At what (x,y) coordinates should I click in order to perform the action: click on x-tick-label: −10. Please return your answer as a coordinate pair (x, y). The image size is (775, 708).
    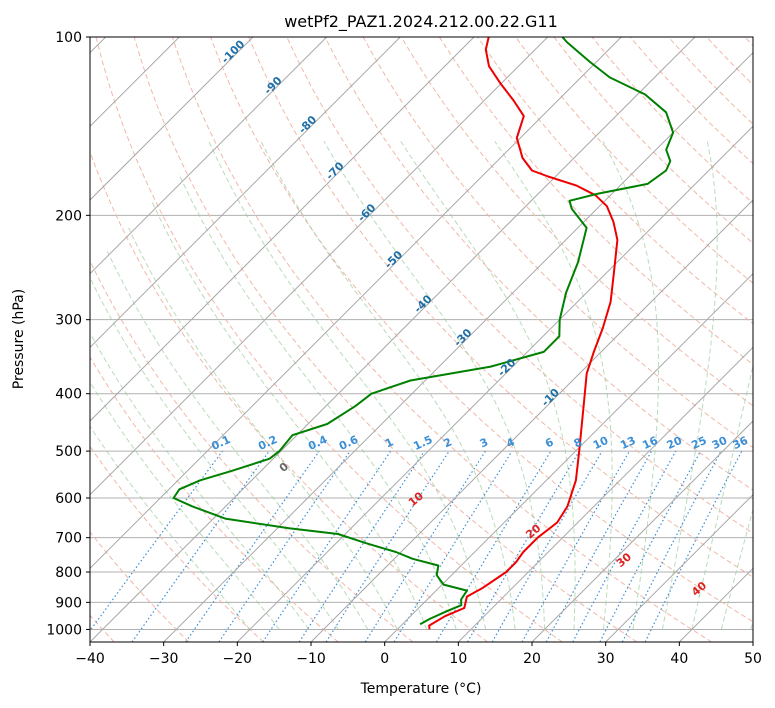
    Looking at the image, I should click on (311, 659).